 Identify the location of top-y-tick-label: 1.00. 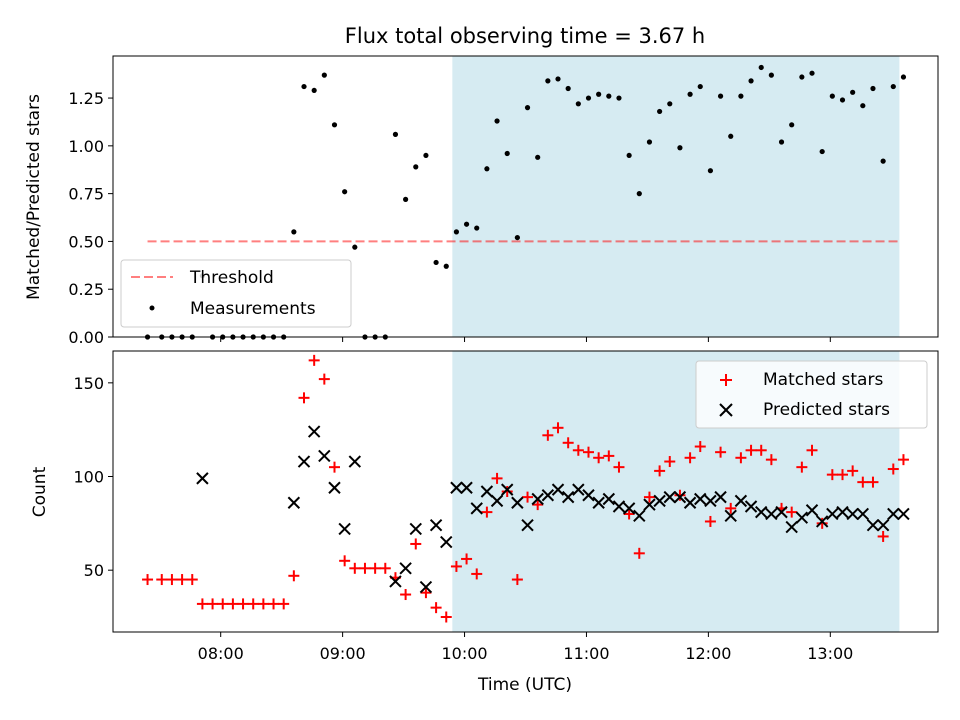
(86, 146).